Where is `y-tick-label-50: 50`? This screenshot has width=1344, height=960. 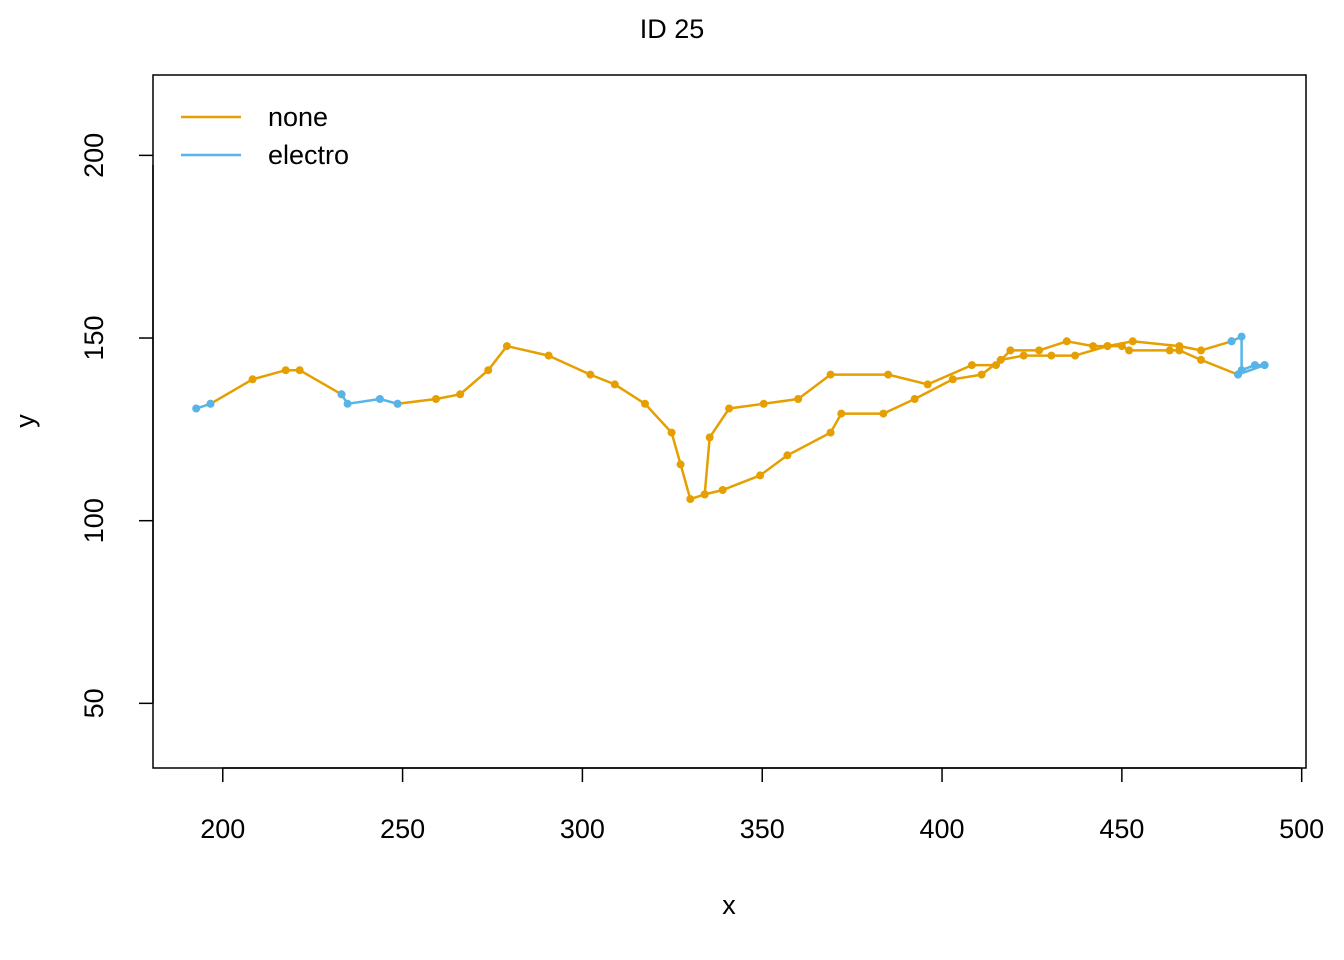 y-tick-label-50: 50 is located at coordinates (94, 703).